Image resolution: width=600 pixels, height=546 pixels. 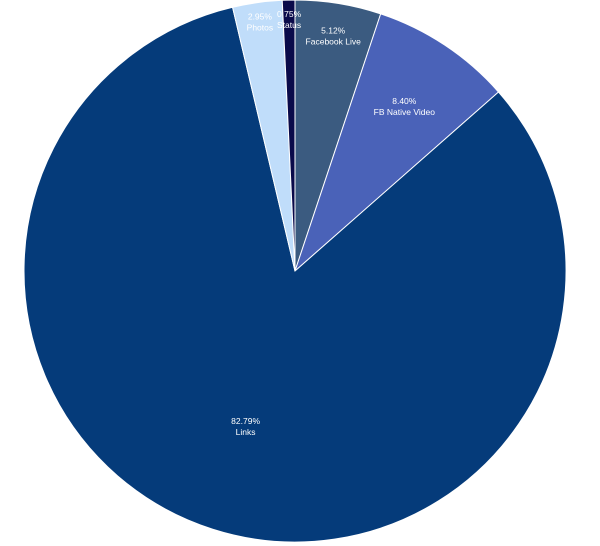 What do you see at coordinates (289, 14) in the screenshot?
I see `slice-value-label: 0.75%` at bounding box center [289, 14].